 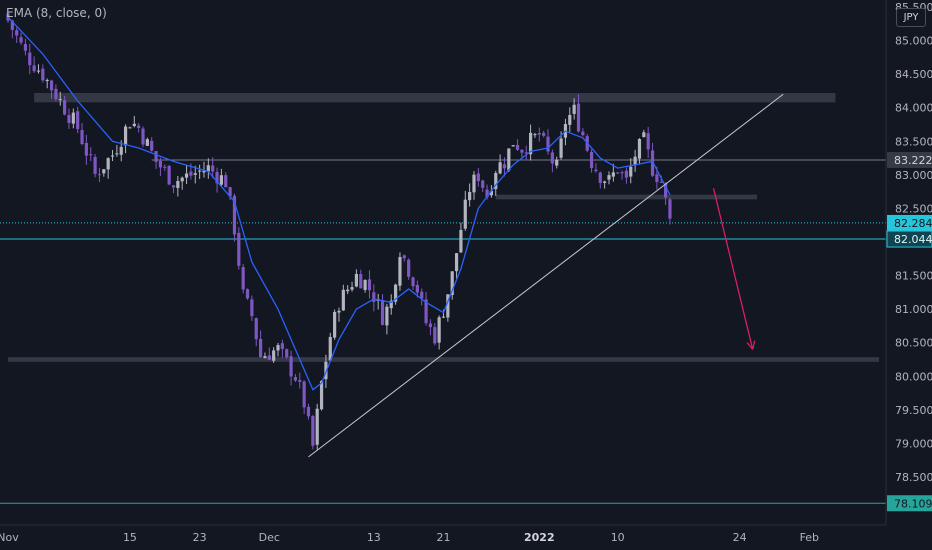 I want to click on time-tick-label: Dec, so click(x=269, y=537).